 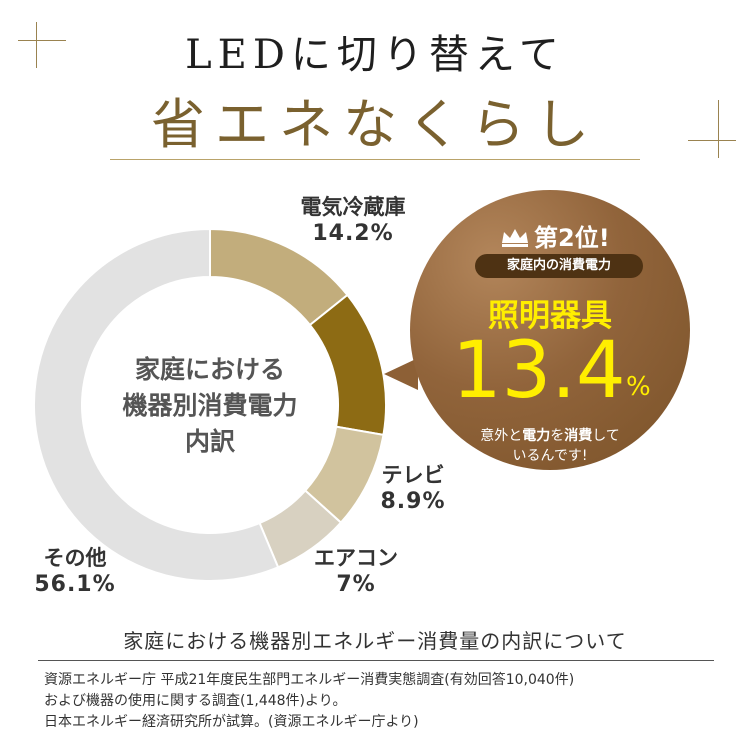 I want to click on donut-center-line-1: 家庭における, so click(x=209, y=369).